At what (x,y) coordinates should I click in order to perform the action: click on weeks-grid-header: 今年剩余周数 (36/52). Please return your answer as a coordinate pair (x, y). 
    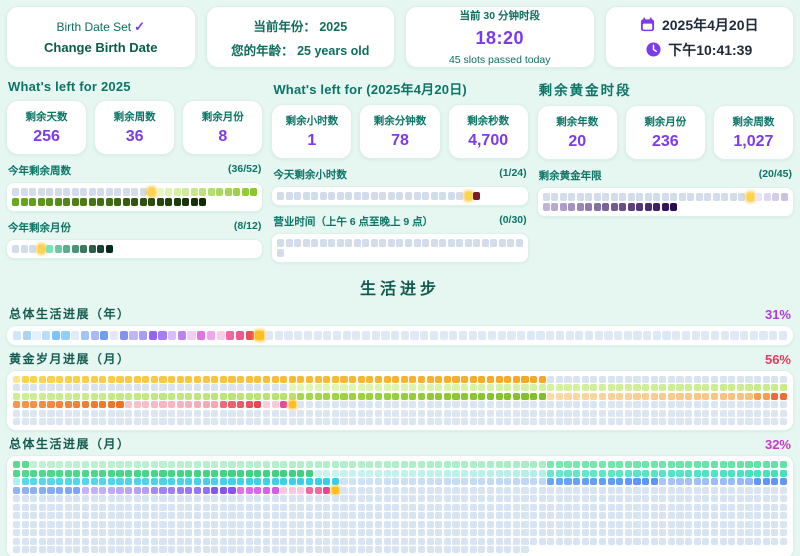
    Looking at the image, I should click on (134, 170).